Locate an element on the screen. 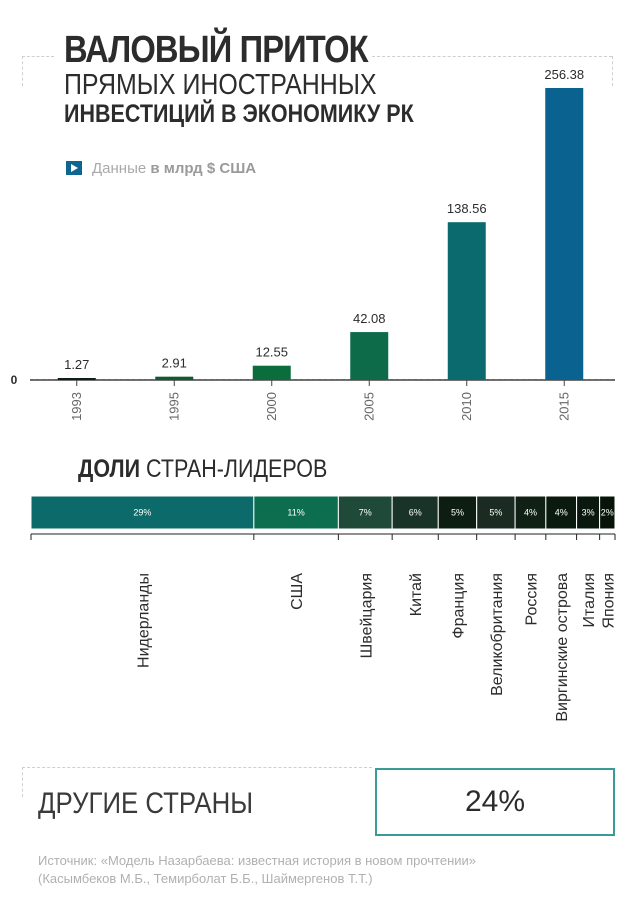 This screenshot has height=900, width=630. title-line-1: ВАЛОВЫЙ ПРИТОК is located at coordinates (216, 50).